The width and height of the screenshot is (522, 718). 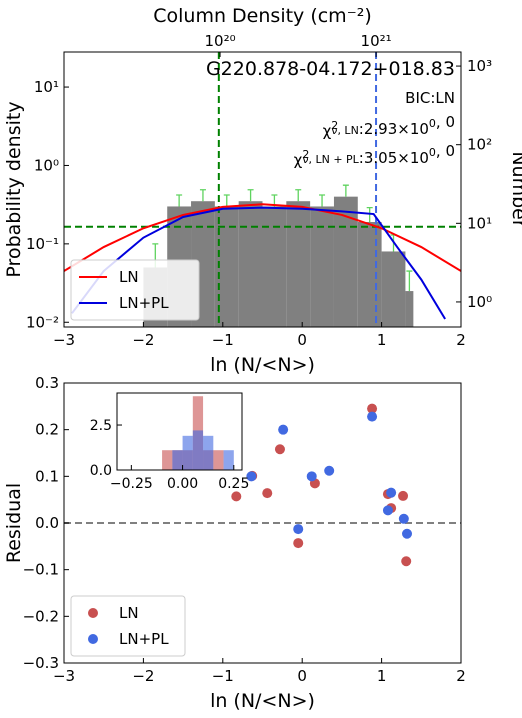 I want to click on y-tick-label: 0.2, so click(x=47, y=430).